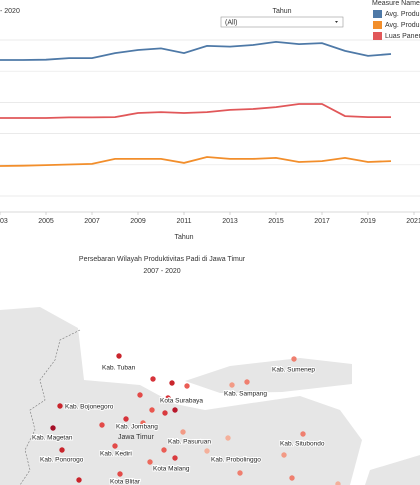 Image resolution: width=420 pixels, height=485 pixels. Describe the element at coordinates (171, 469) in the screenshot. I see `map-label: Kota Malang` at that location.